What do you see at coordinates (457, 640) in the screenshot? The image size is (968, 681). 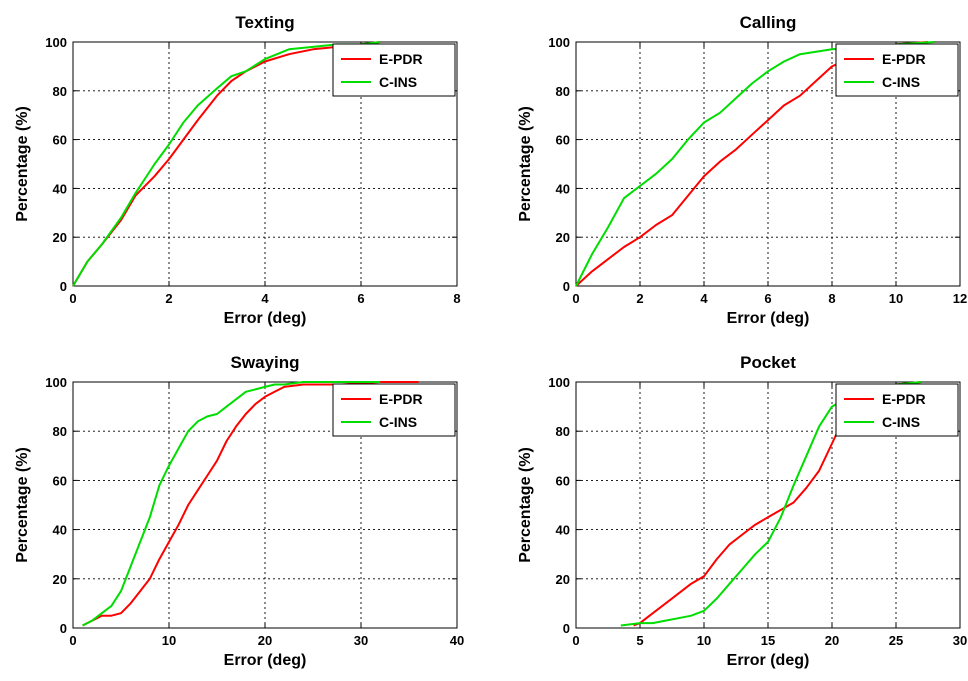 I see `x-tick-label: 40` at bounding box center [457, 640].